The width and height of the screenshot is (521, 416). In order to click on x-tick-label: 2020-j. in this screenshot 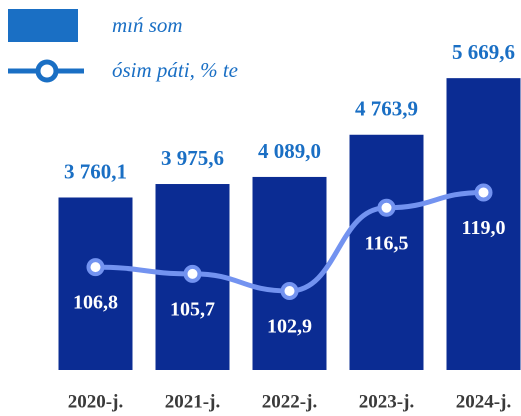, I will do `click(95, 401)`.